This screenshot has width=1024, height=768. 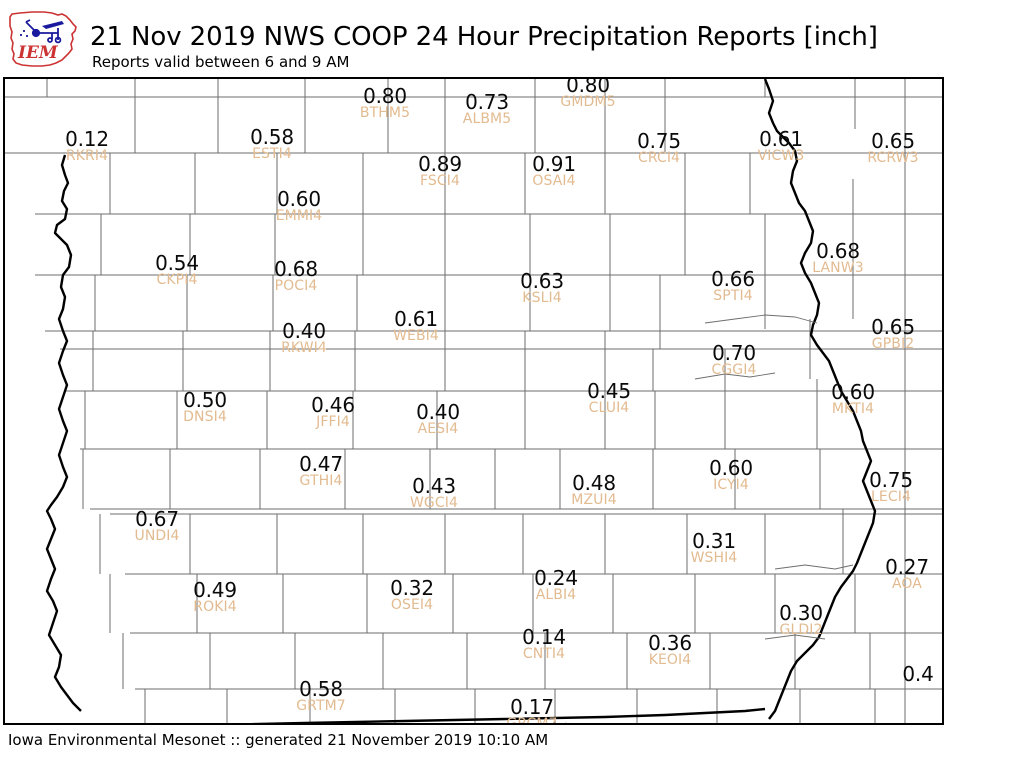 What do you see at coordinates (321, 481) in the screenshot?
I see `station-id: GTHI4` at bounding box center [321, 481].